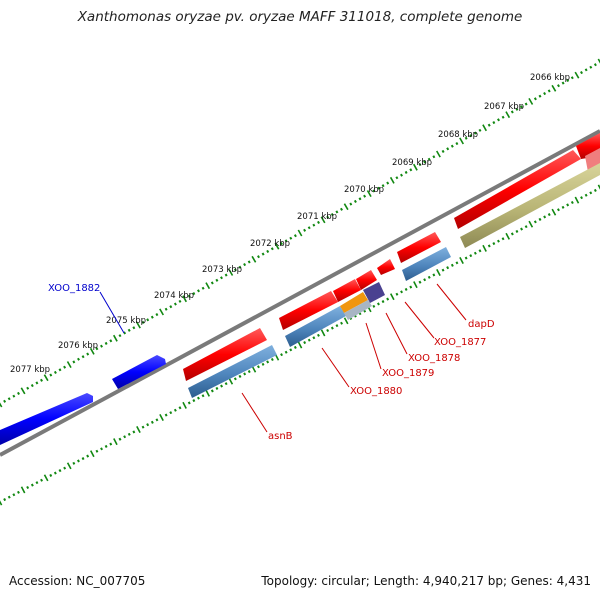 The image size is (600, 600). Describe the element at coordinates (386, 267) in the screenshot. I see `gene-xoo1877-arrow` at that location.